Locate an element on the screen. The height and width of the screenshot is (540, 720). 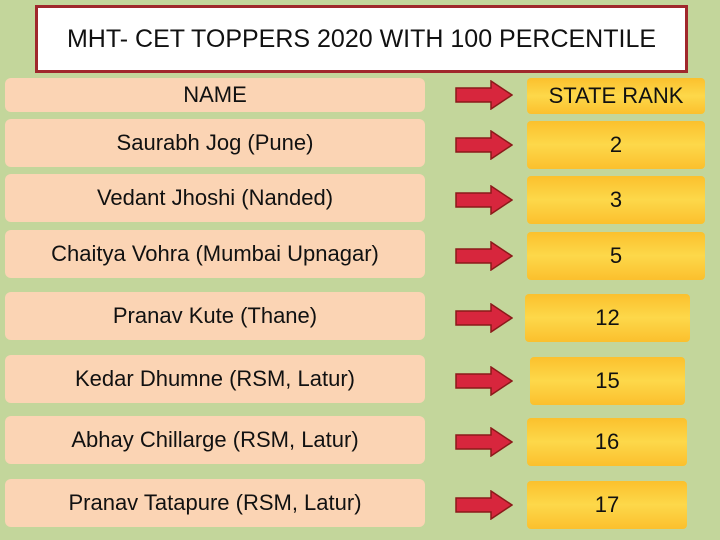
name-cell: Vedant Jhoshi (Nanded) is located at coordinates (215, 198).